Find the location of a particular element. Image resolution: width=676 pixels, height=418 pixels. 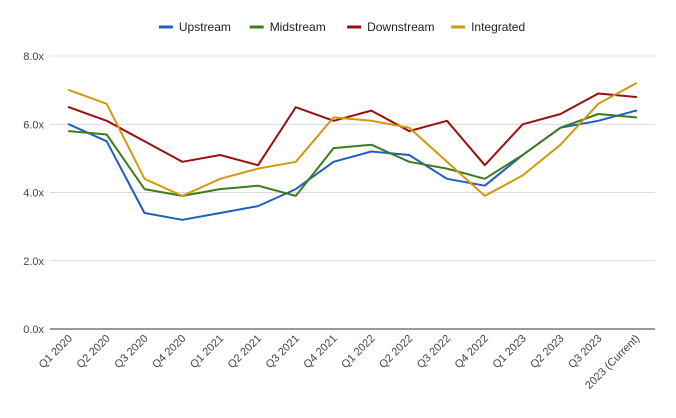

x-tick-label: Q1 2021 is located at coordinates (207, 352).